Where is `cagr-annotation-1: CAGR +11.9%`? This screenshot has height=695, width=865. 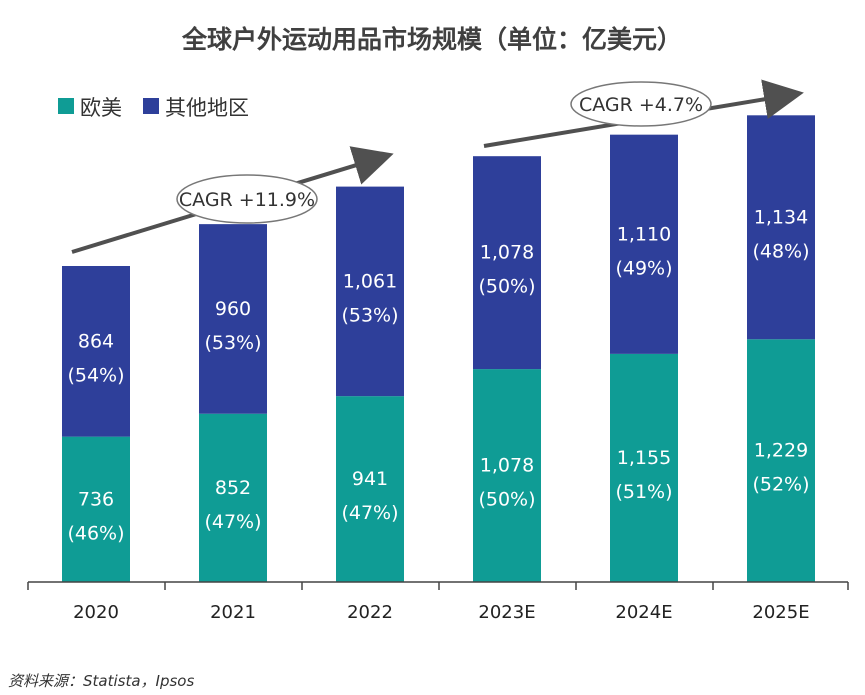
cagr-annotation-1: CAGR +11.9% is located at coordinates (232, 200).